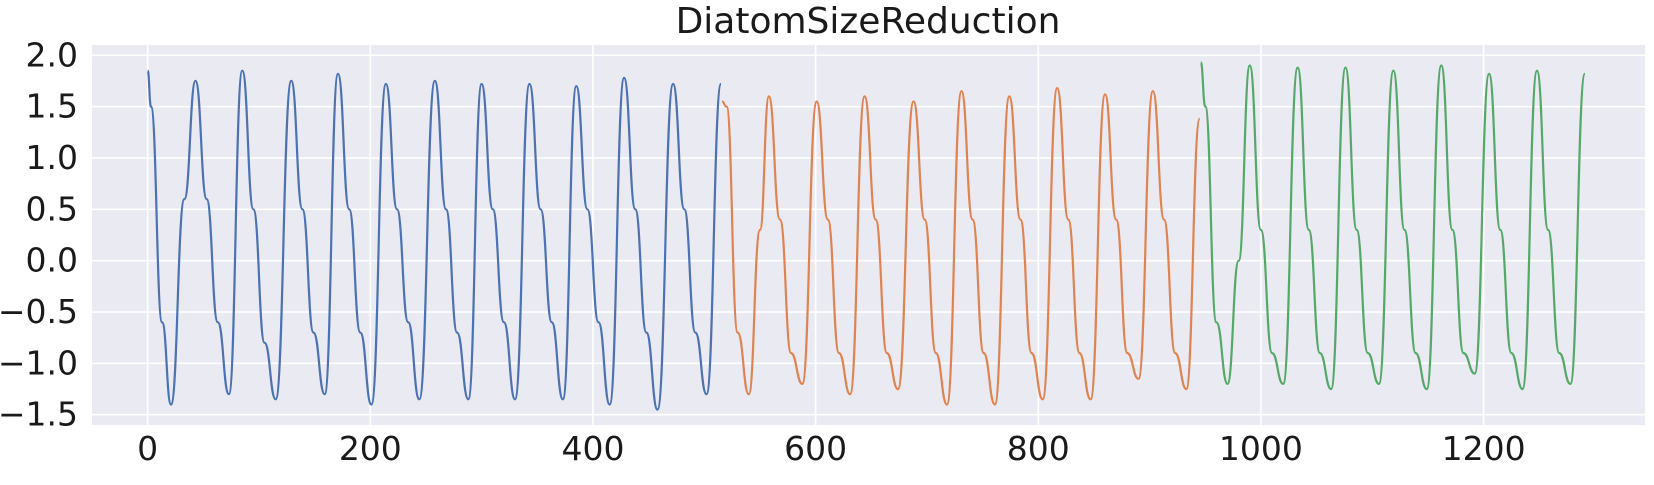 Image resolution: width=1654 pixels, height=485 pixels. I want to click on x-tick-label: 800, so click(1038, 448).